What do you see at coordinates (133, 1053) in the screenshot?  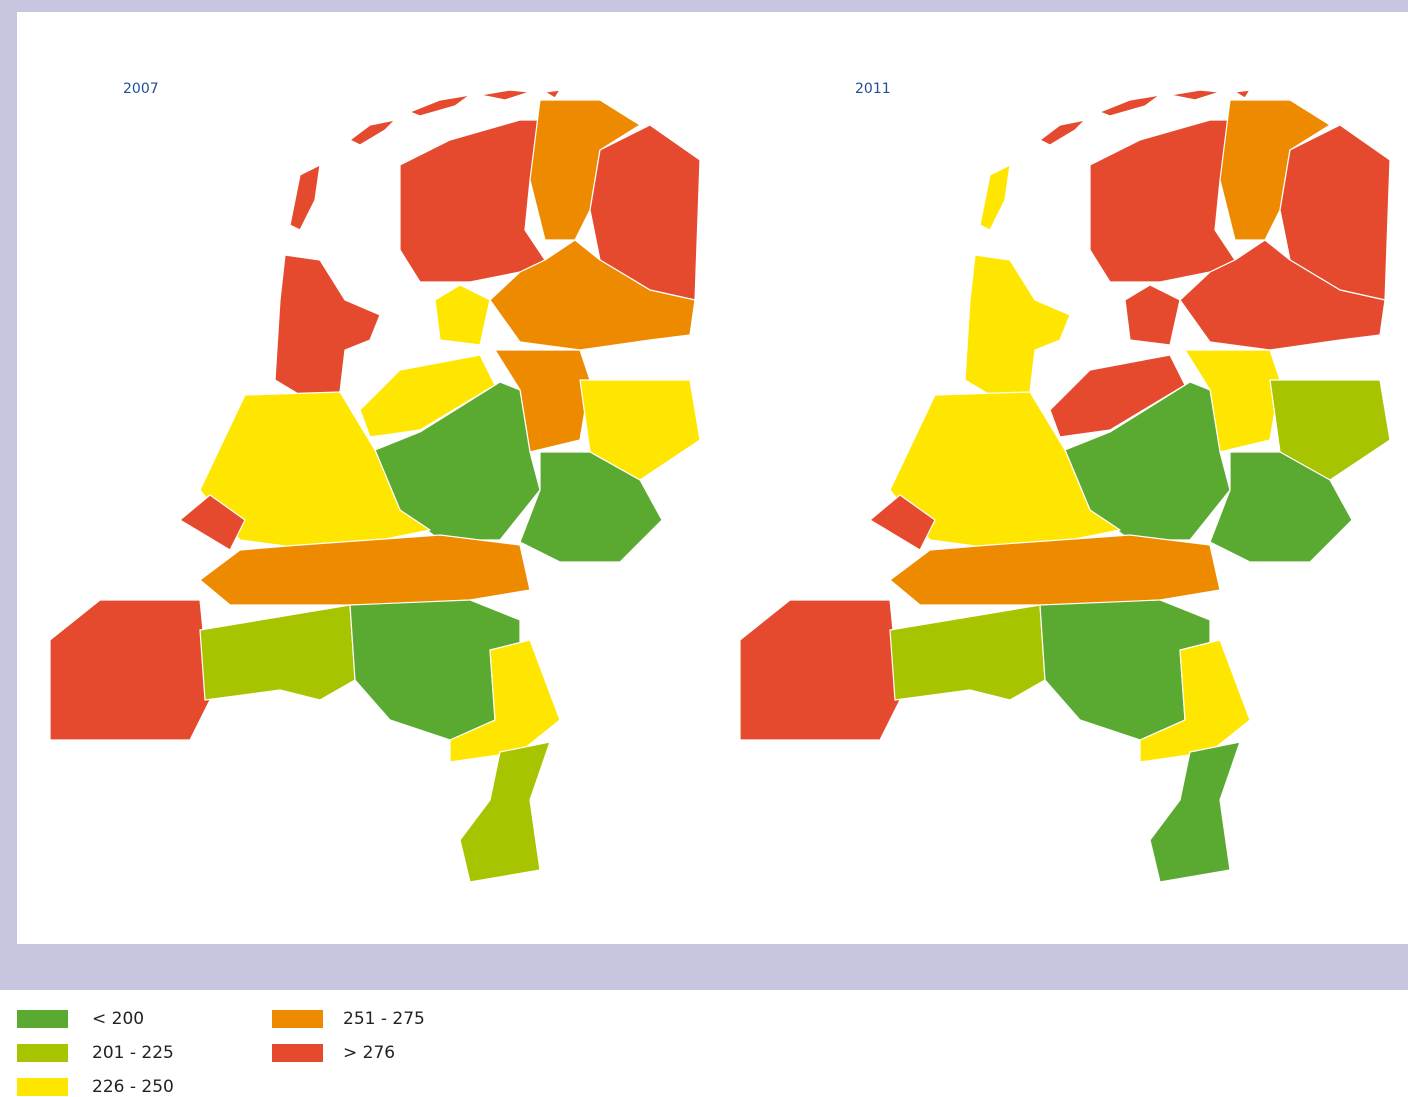 I see `legend-label: 201 - 225` at bounding box center [133, 1053].